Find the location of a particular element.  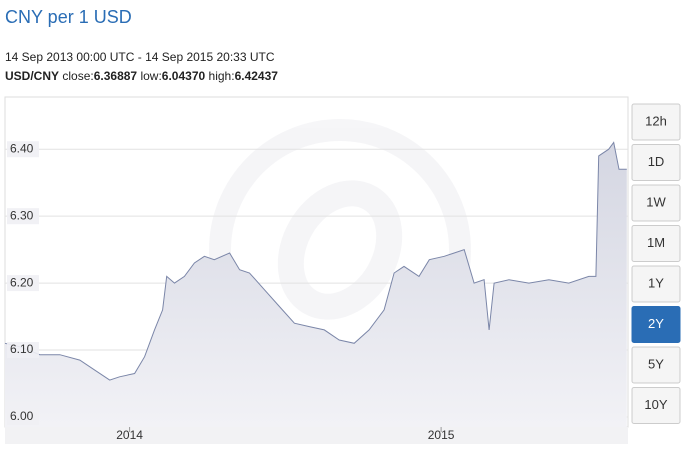

y-tick-label: 6.10 is located at coordinates (22, 349).